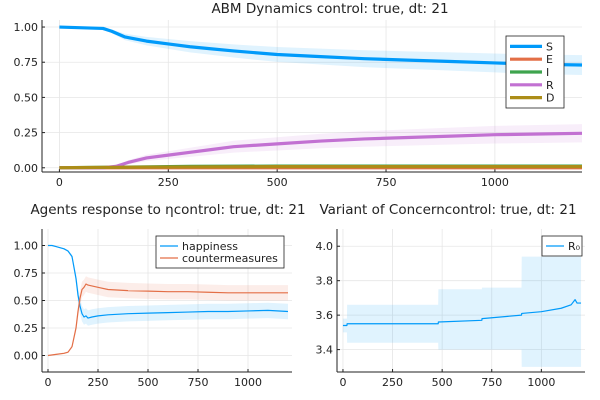 The image size is (600, 400). I want to click on chart3-title: Variant of Concerncontrol: true, dt: 21, so click(447, 210).